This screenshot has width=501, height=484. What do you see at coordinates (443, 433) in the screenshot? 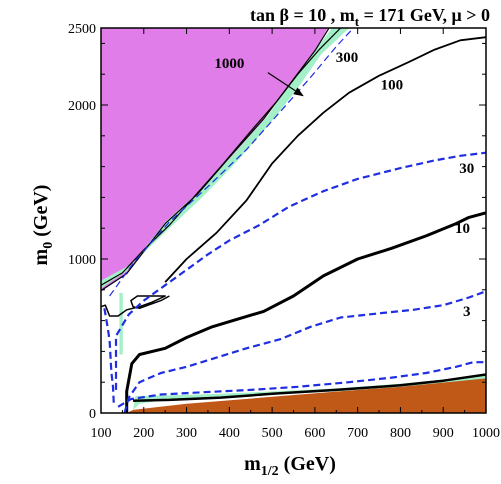
I see `x-tick-label: 900` at bounding box center [443, 433].